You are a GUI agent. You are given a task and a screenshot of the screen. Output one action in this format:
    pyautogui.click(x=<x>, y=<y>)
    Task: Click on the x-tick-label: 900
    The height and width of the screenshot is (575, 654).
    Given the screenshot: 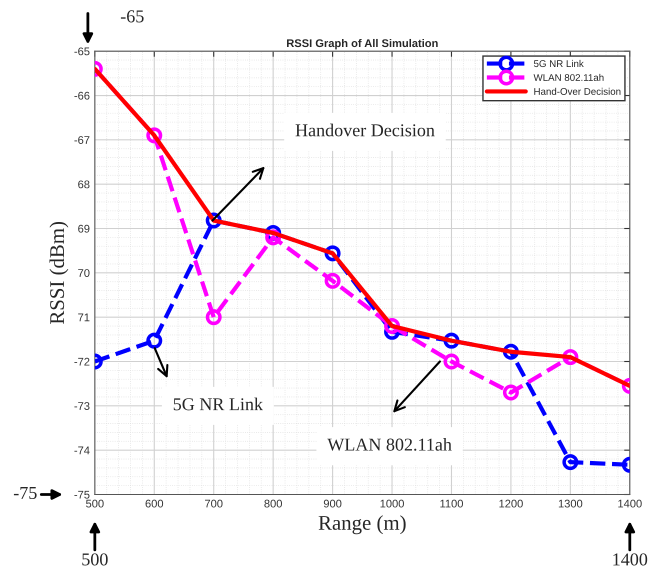 What is the action you would take?
    pyautogui.click(x=333, y=504)
    